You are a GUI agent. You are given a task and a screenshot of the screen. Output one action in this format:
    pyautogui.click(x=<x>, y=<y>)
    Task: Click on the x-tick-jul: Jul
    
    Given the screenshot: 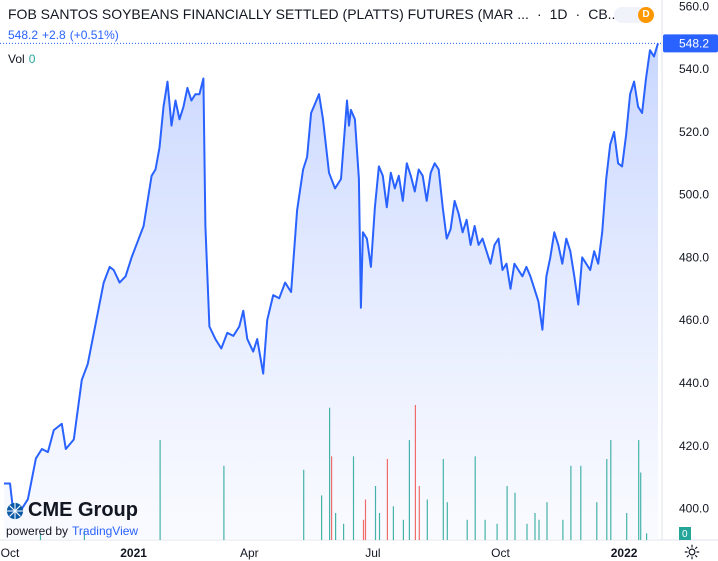 What is the action you would take?
    pyautogui.click(x=372, y=553)
    